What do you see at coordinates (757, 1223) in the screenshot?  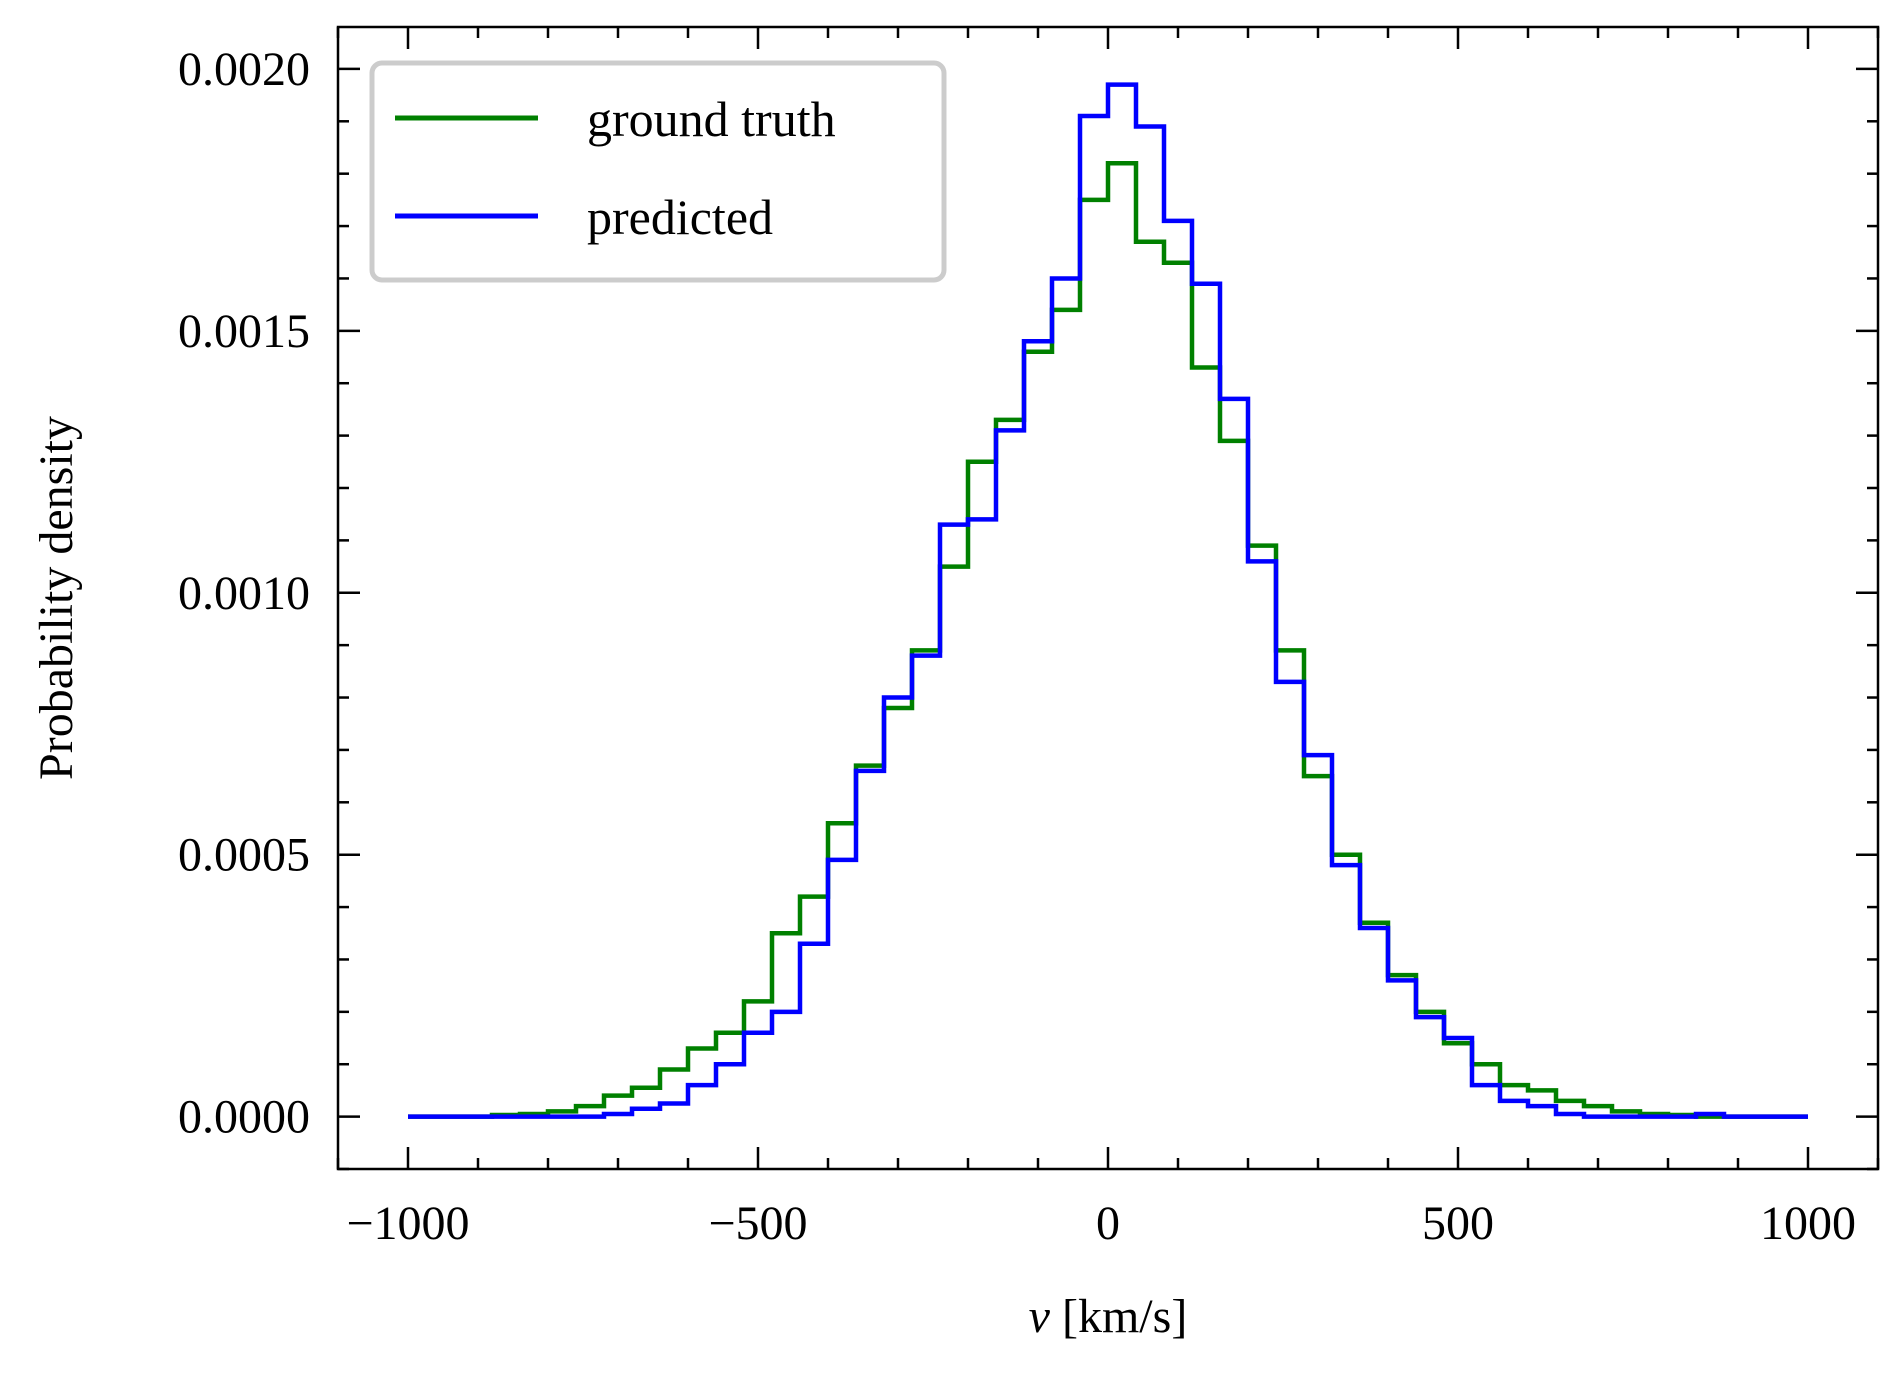 I see `x-tick-label: −500` at bounding box center [757, 1223].